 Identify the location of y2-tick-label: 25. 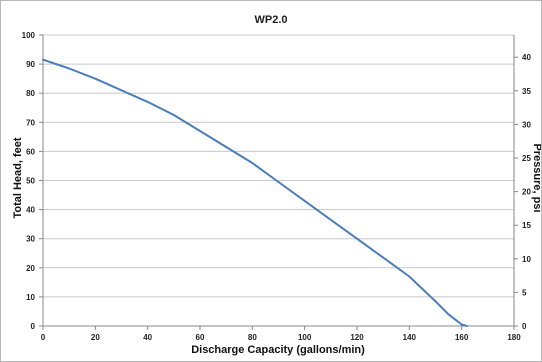
(526, 158).